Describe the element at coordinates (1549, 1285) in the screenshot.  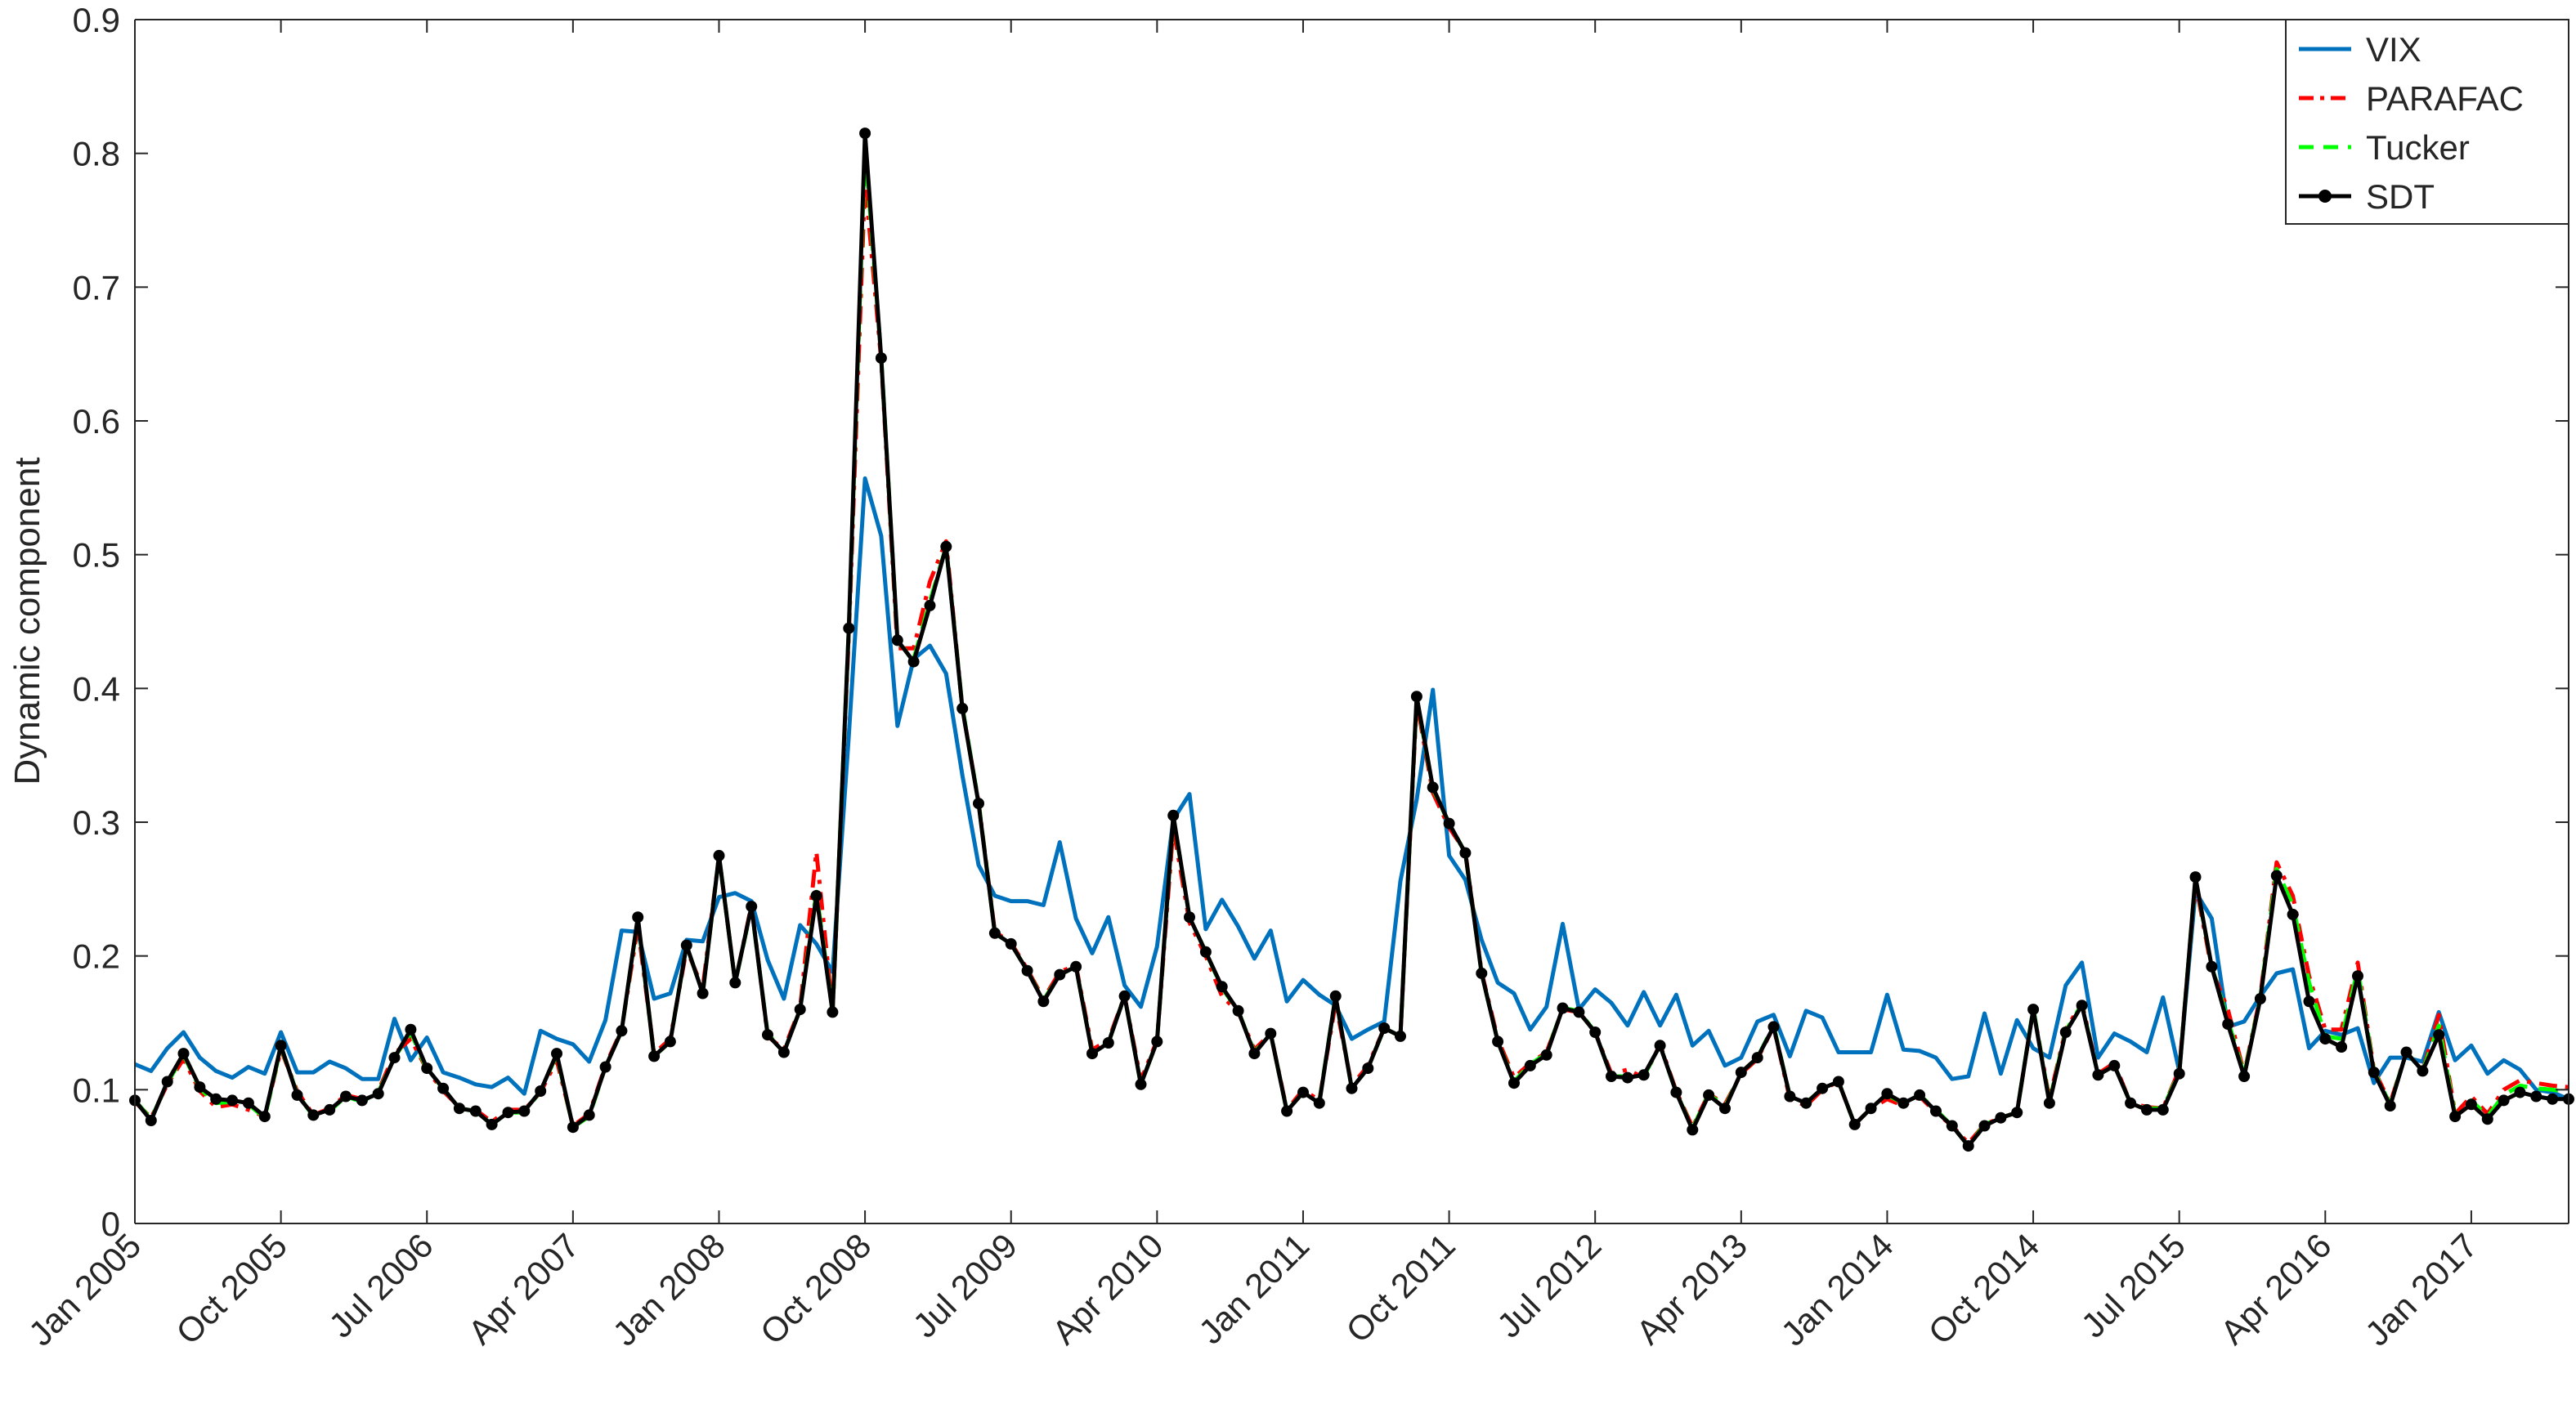
I see `x-tick-label: Jul 2012` at that location.